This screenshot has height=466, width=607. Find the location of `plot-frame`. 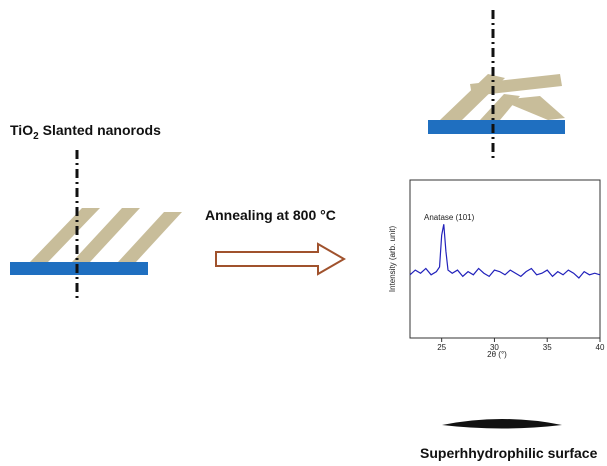

plot-frame is located at coordinates (505, 259).